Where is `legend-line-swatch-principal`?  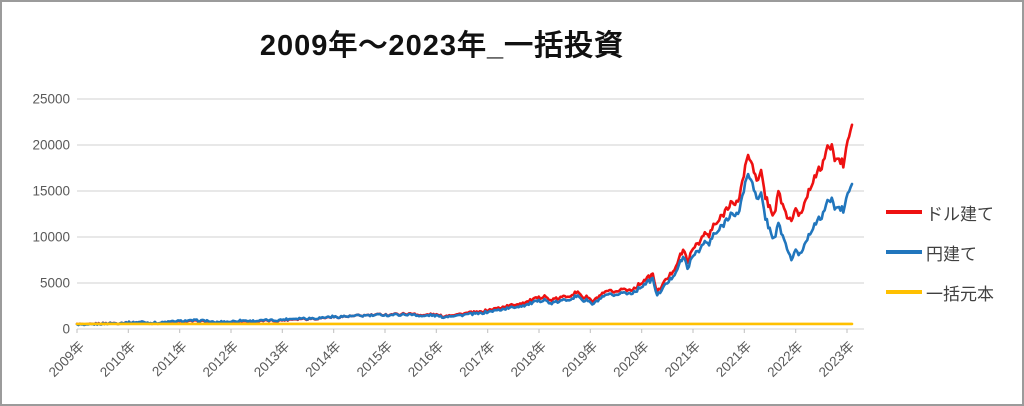
legend-line-swatch-principal is located at coordinates (904, 292).